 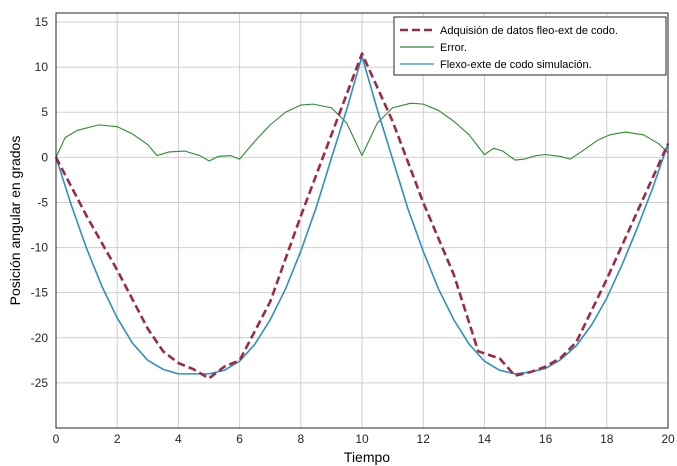 I want to click on y-tick-label: -15, so click(x=40, y=293).